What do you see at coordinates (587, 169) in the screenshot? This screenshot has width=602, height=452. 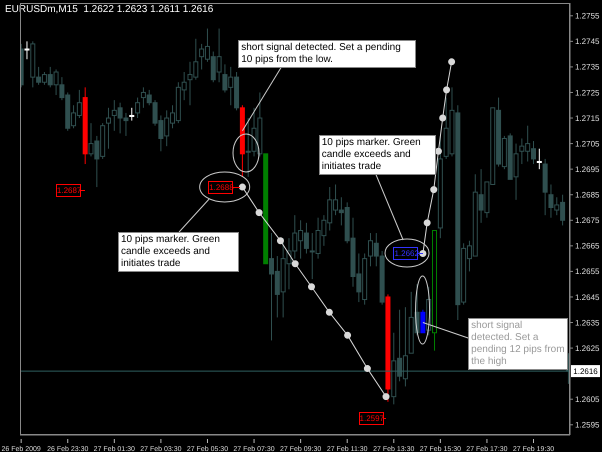 I see `y-tick-label: 1.2695` at bounding box center [587, 169].